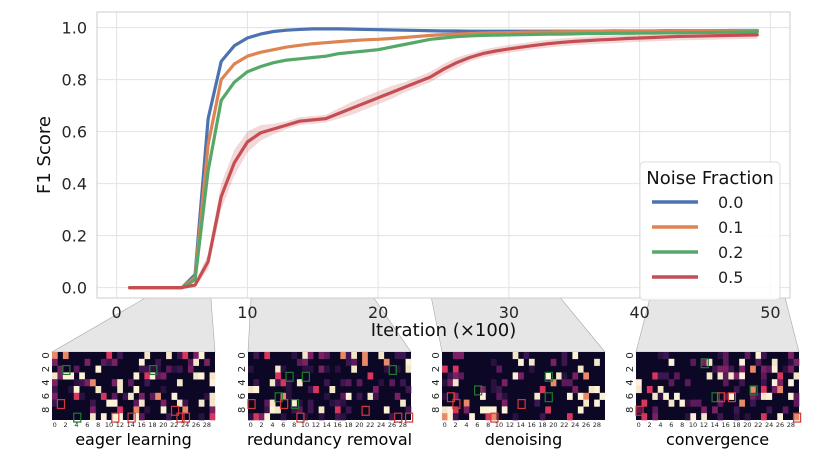 This screenshot has width=830, height=467. Describe the element at coordinates (639, 312) in the screenshot. I see `x-tick-label: 40` at that location.